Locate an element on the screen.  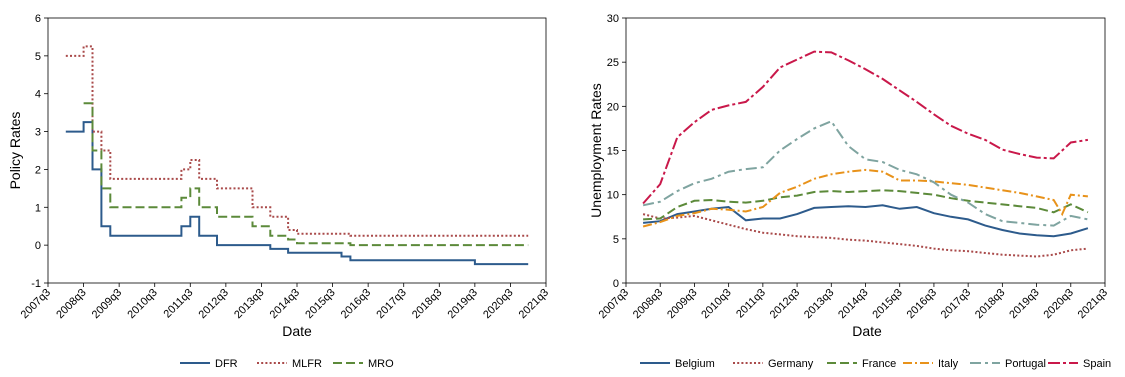
y-tick-label: 30 is located at coordinates (613, 19).